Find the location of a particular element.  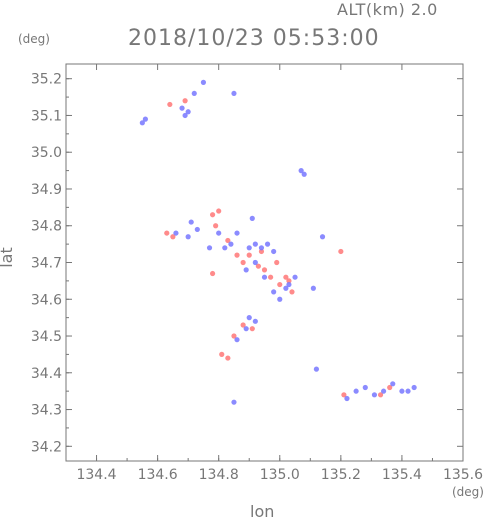

y-tick-label: 34.8 is located at coordinates (46, 227).